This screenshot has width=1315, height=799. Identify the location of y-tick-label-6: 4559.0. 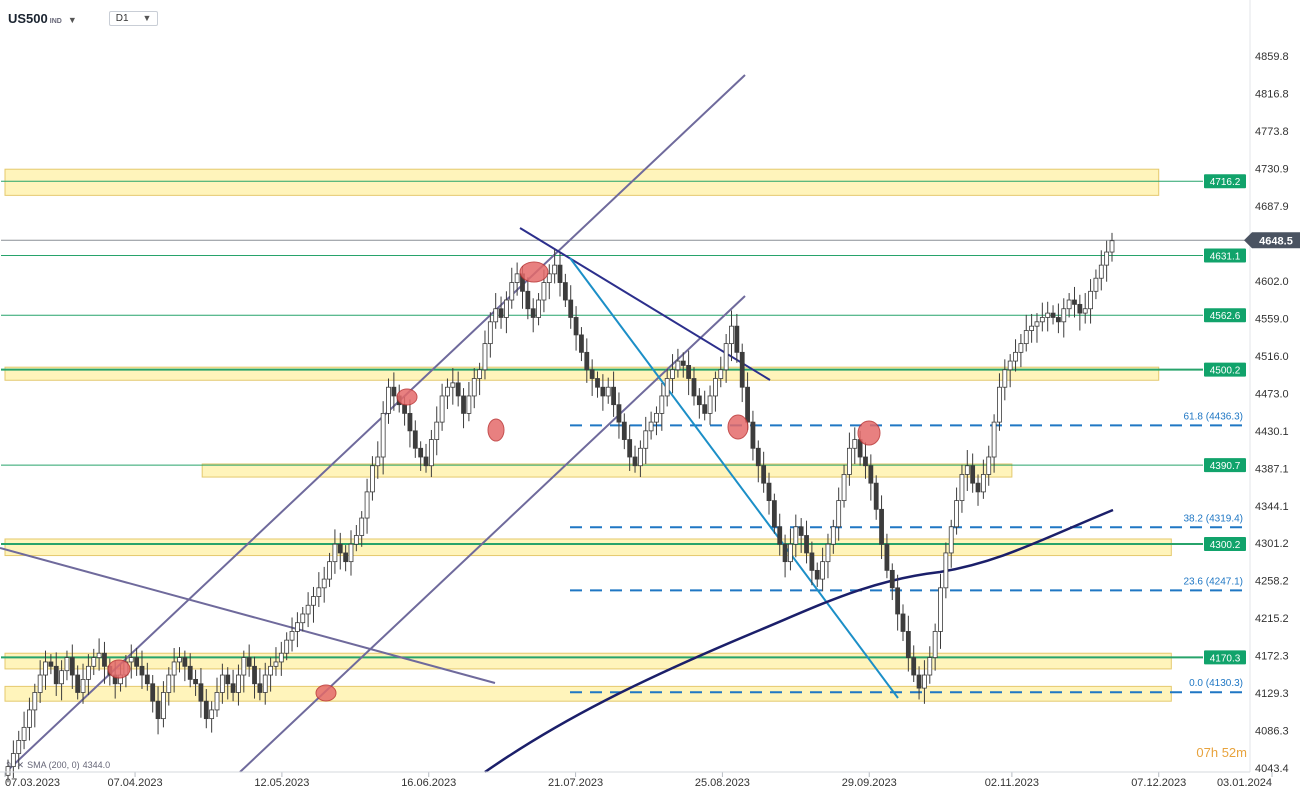
(1272, 319).